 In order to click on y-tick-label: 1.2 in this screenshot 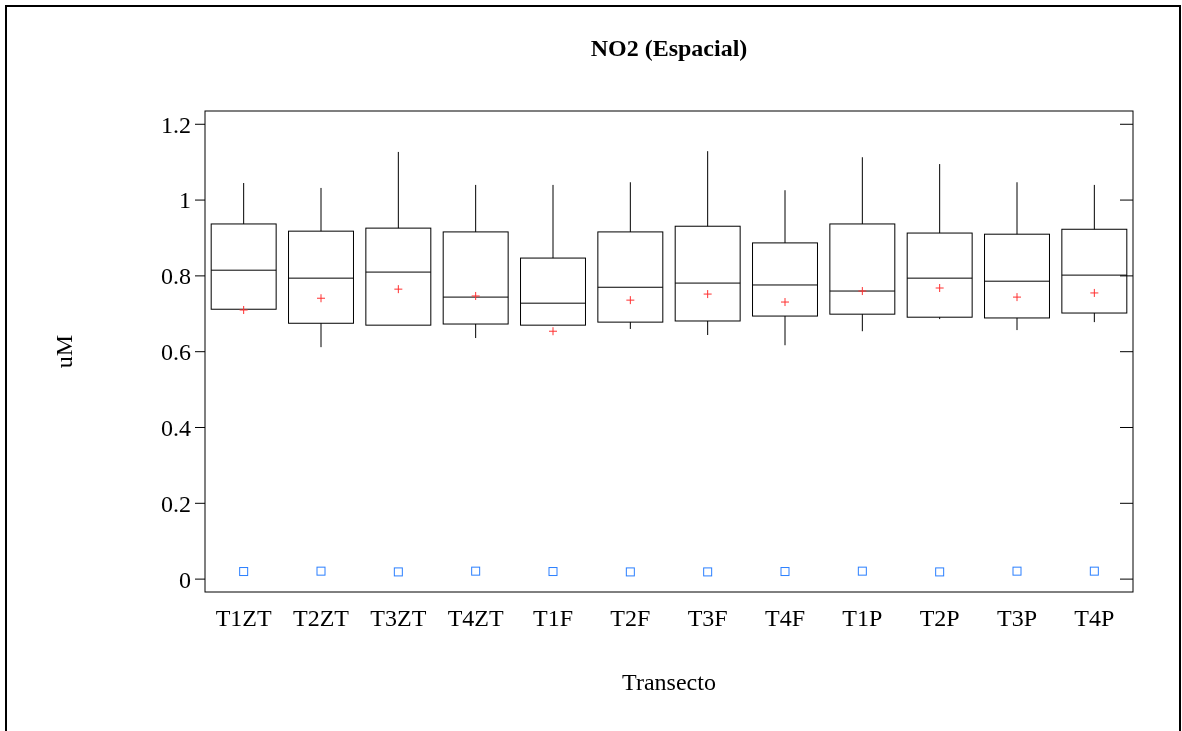, I will do `click(176, 124)`.